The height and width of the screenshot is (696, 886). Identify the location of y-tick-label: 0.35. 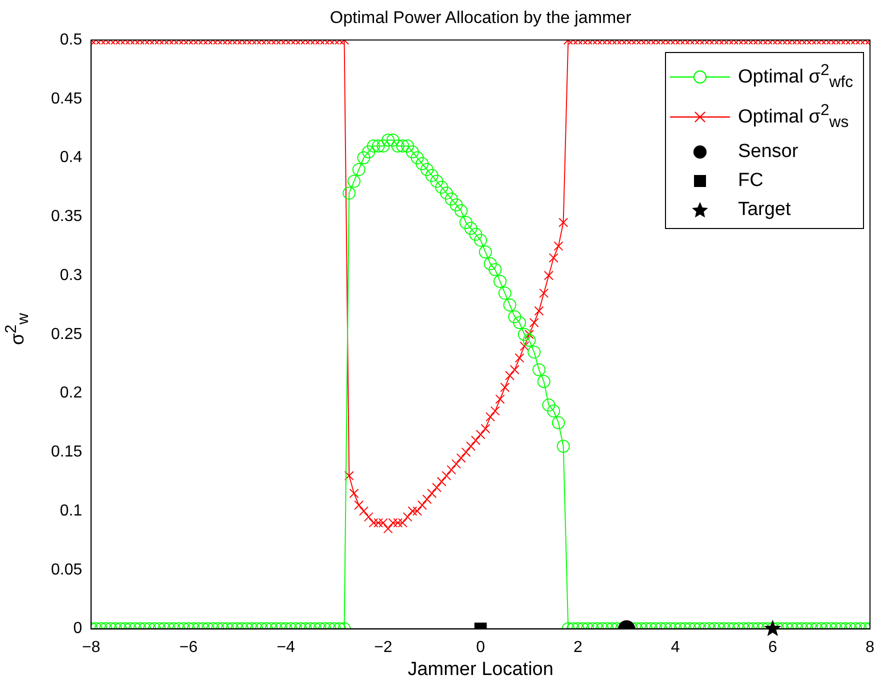
(66, 217).